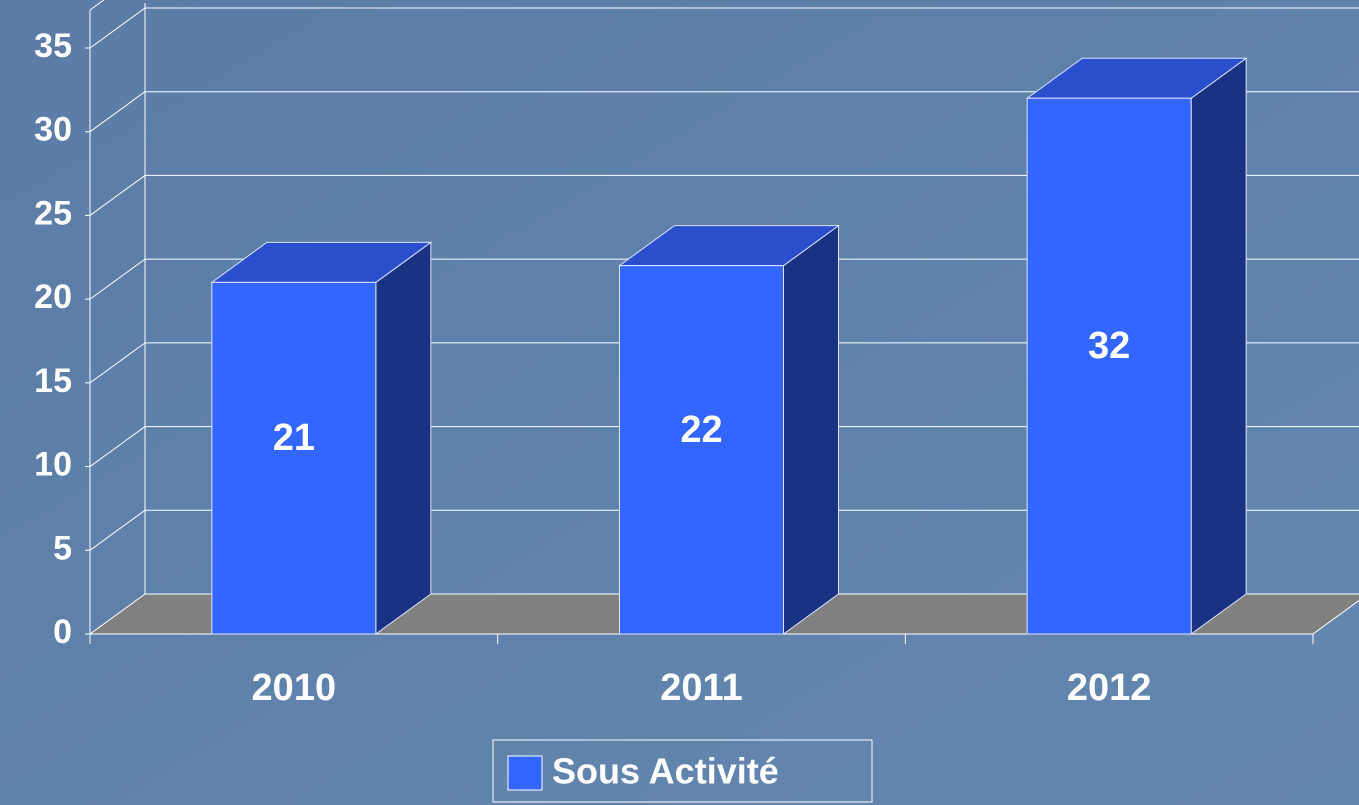 The height and width of the screenshot is (805, 1359). I want to click on x-tick-label: 2012, so click(1109, 688).